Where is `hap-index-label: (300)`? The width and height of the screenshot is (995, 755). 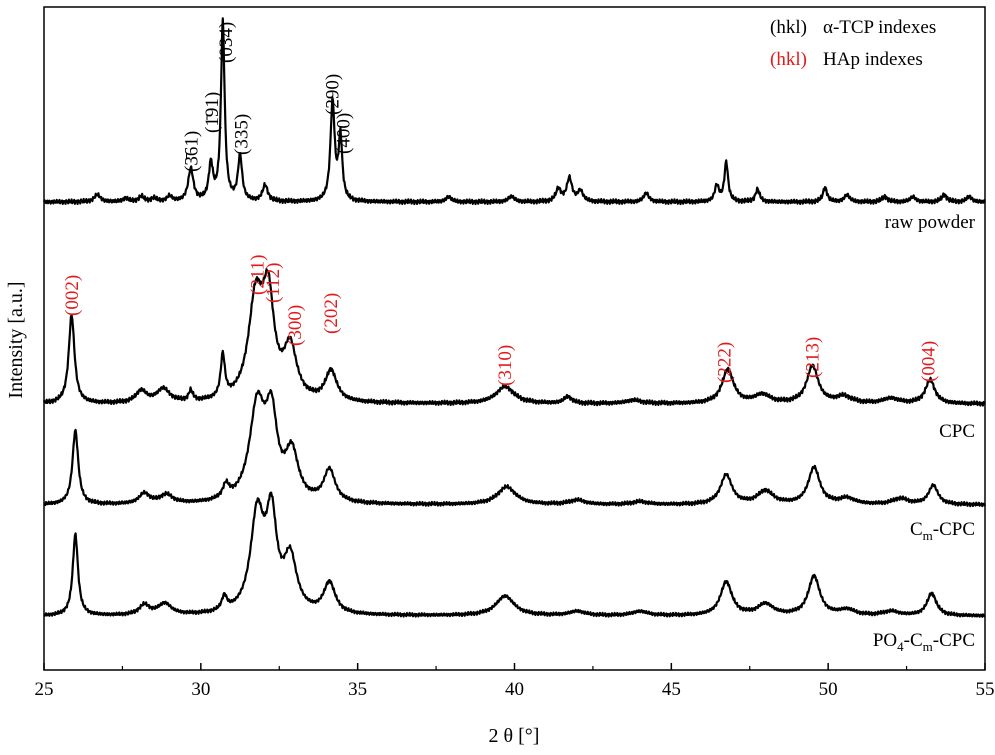 hap-index-label: (300) is located at coordinates (295, 325).